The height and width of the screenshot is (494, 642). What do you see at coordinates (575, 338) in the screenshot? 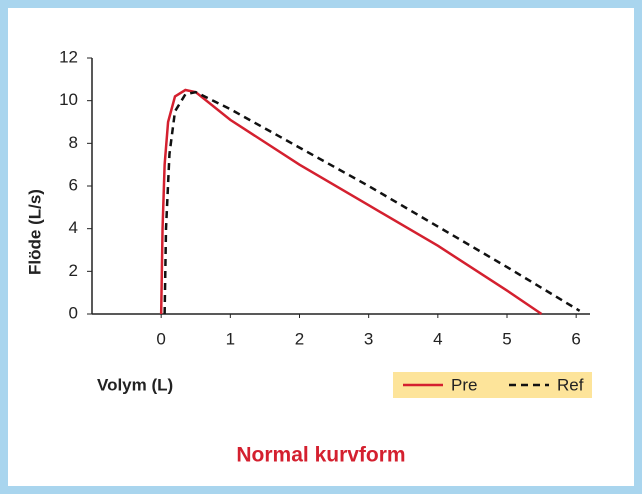
I see `x-tick-label: 6` at bounding box center [575, 338].